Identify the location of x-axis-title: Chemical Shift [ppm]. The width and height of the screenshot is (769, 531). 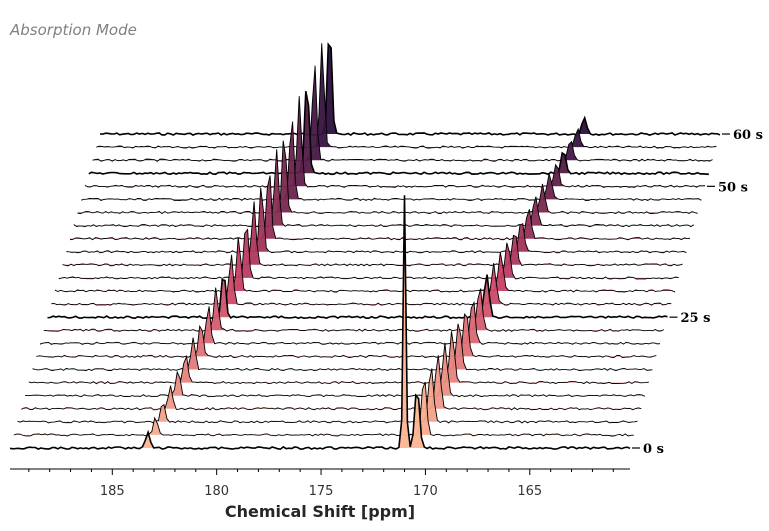
(320, 511).